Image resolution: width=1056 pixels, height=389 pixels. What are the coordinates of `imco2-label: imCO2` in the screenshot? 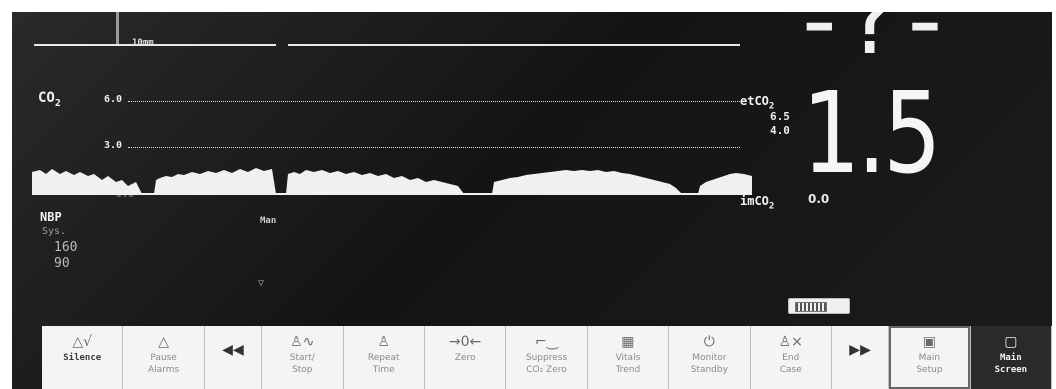 It's located at (757, 203).